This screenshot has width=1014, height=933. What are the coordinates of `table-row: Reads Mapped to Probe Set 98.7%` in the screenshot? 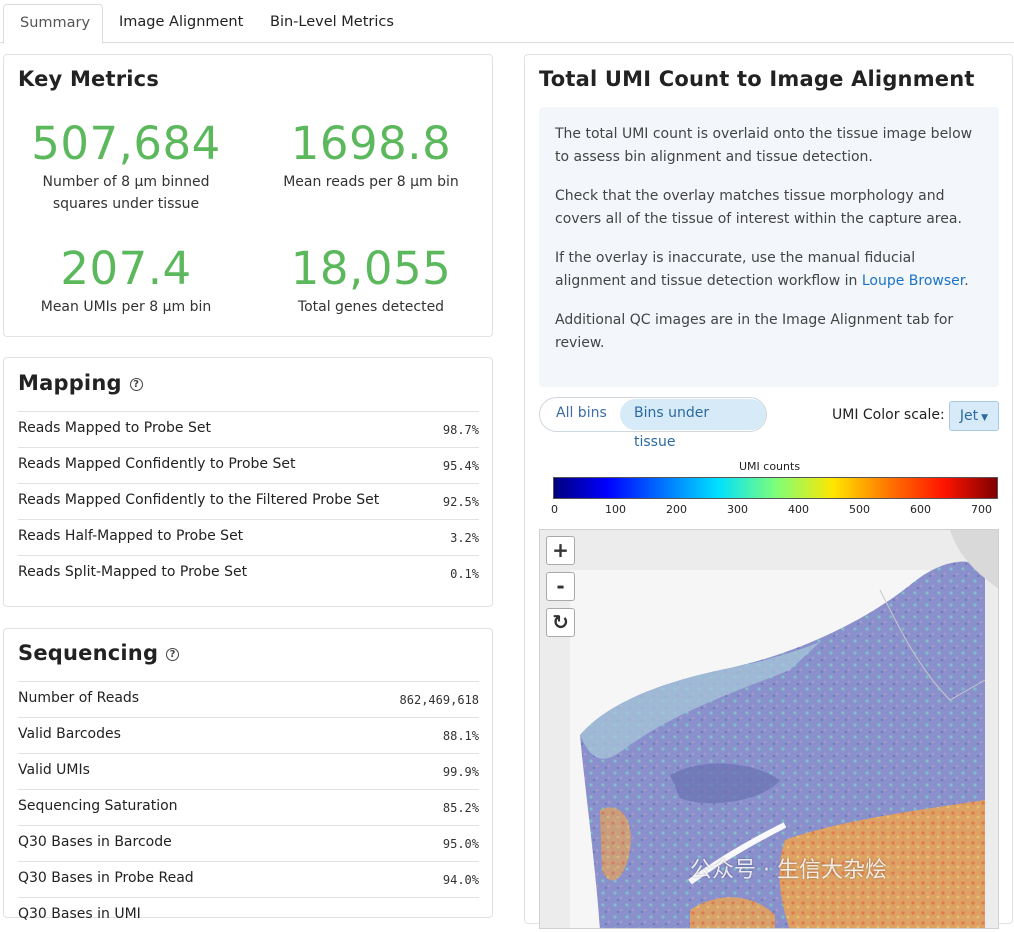 It's located at (248, 429).